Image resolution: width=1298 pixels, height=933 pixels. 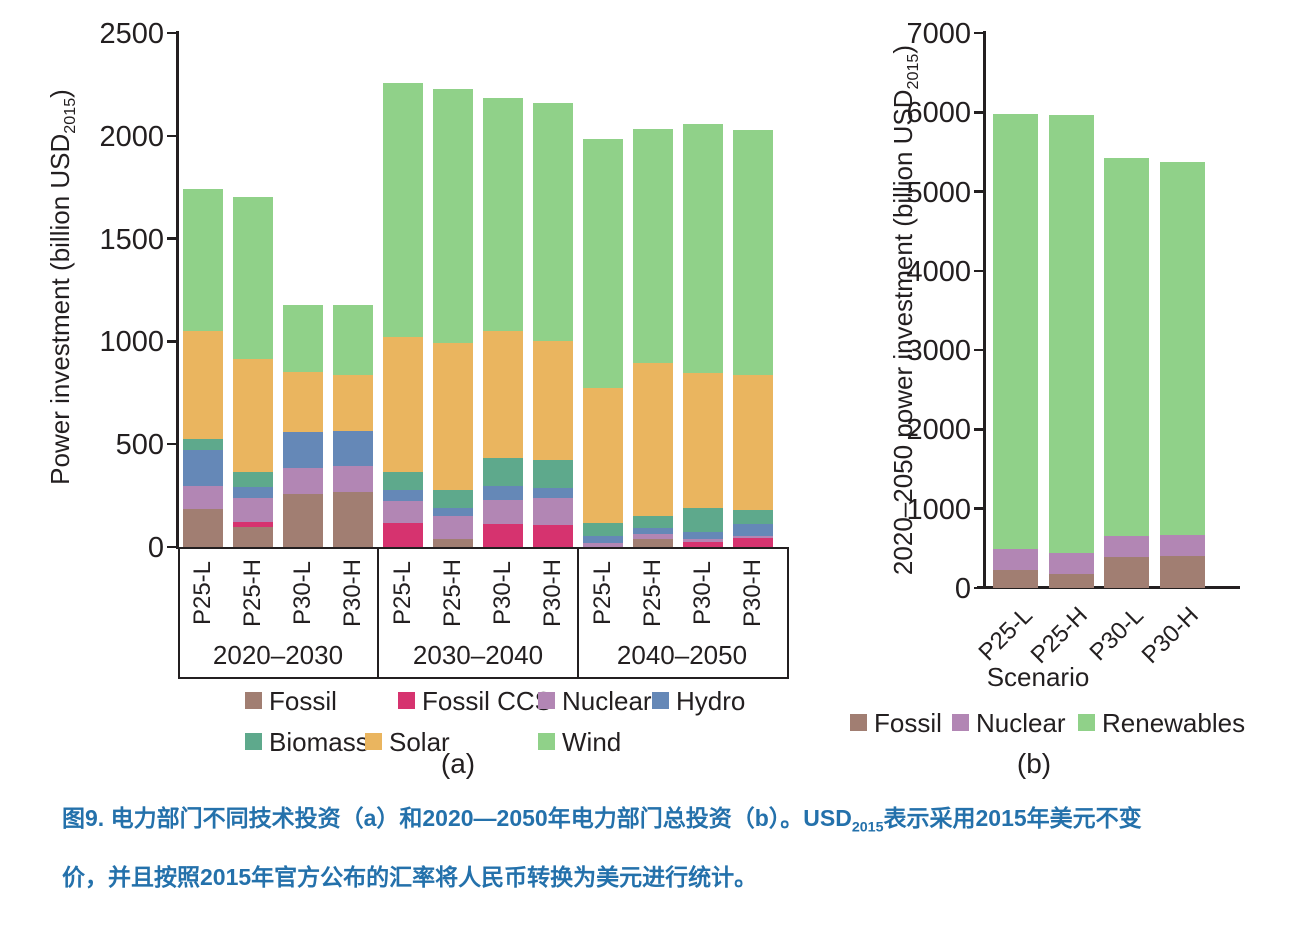 I want to click on panel-a-bar-g2-p30-l-hydro, so click(x=503, y=492).